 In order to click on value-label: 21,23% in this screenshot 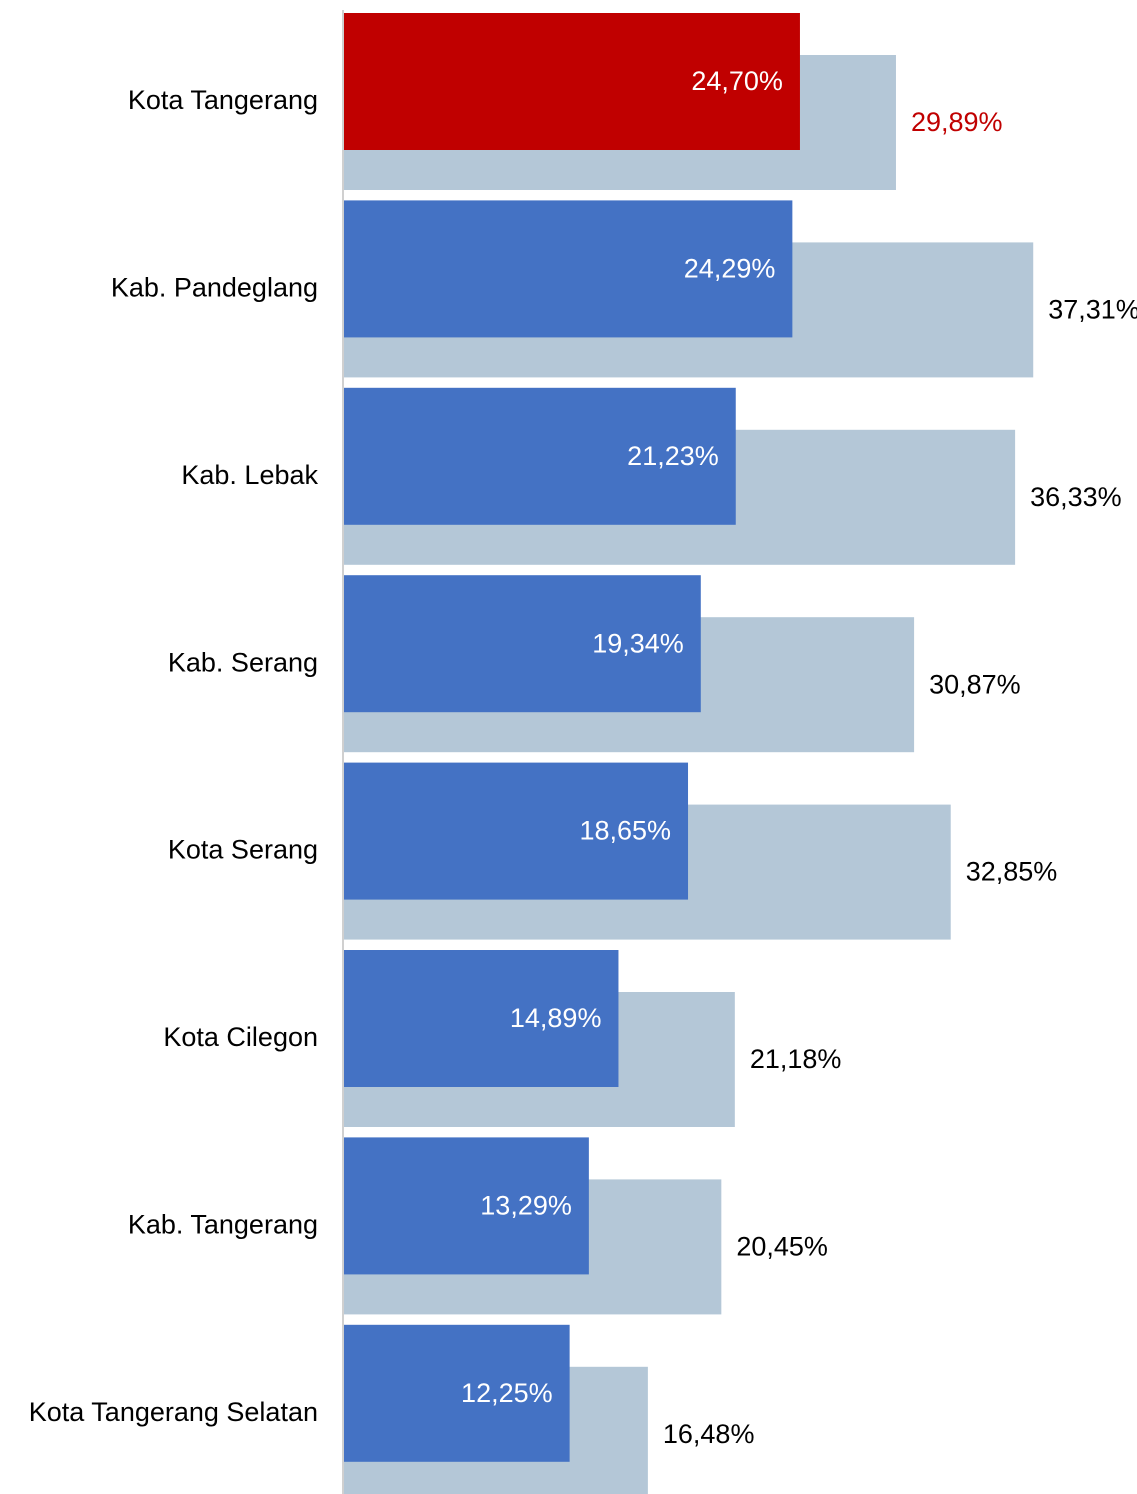, I will do `click(673, 456)`.